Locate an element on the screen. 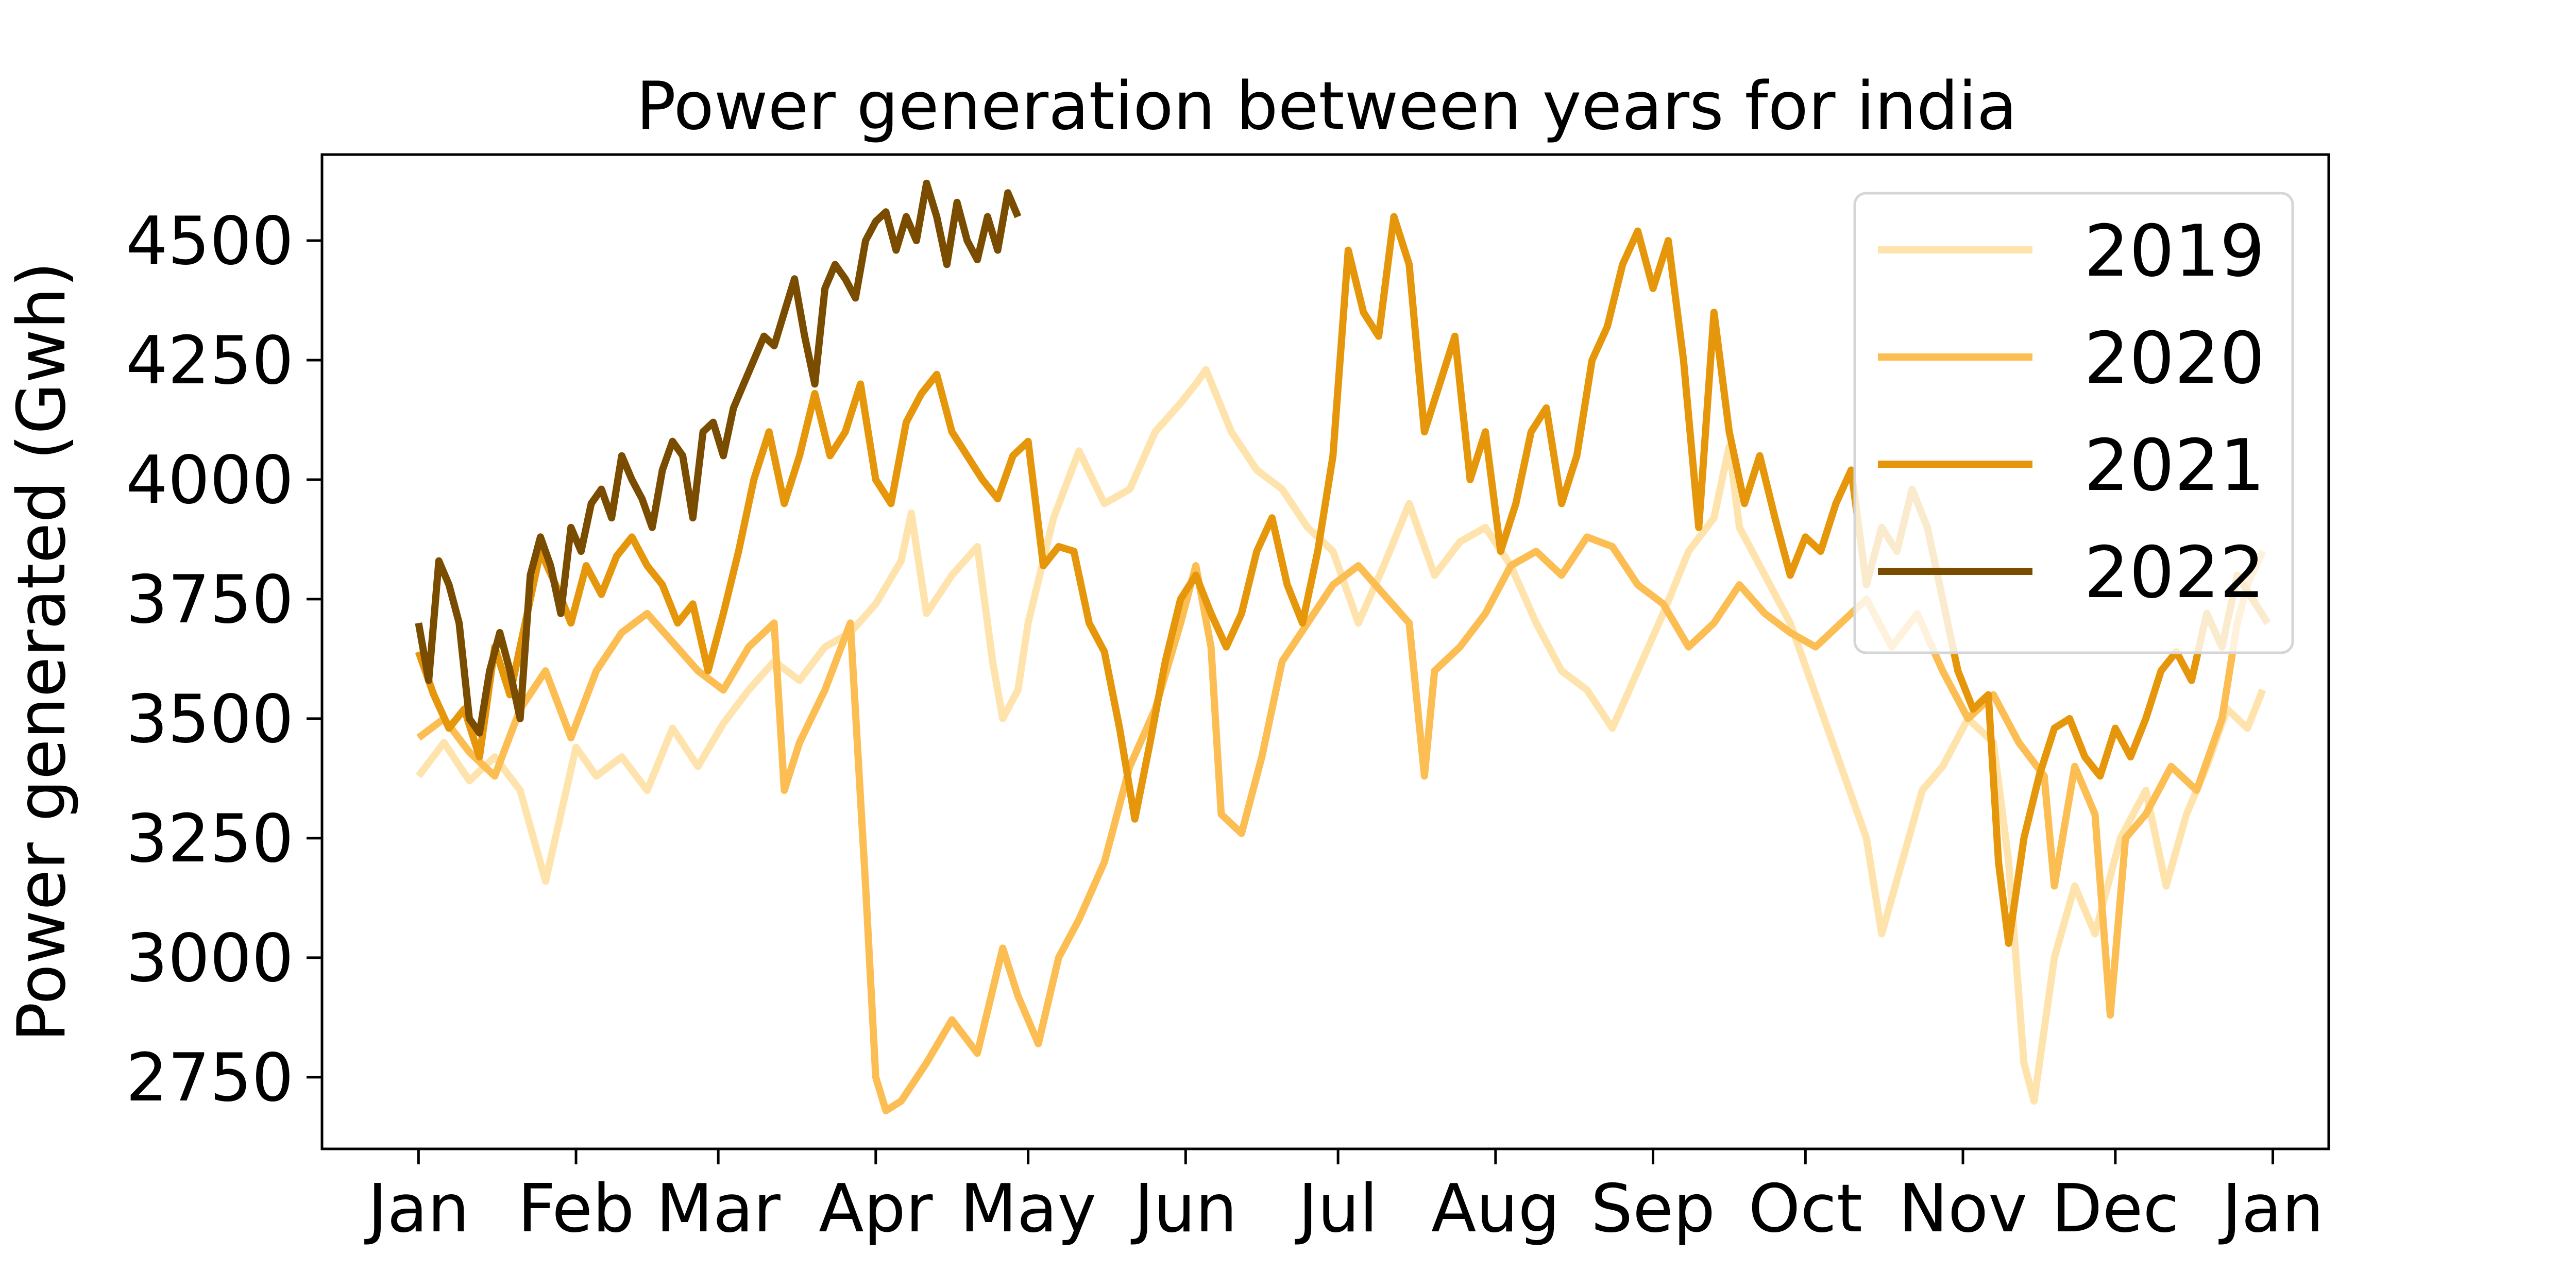  legend-box is located at coordinates (2073, 423).